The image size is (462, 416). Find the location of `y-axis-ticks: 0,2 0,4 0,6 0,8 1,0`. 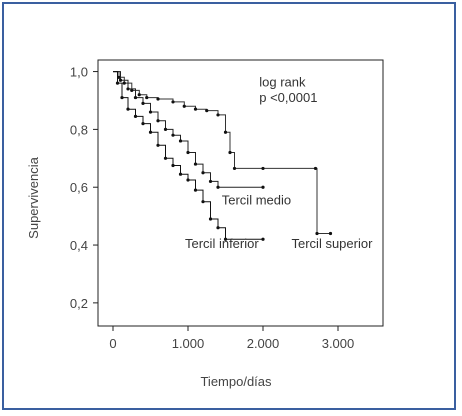

y-axis-ticks: 0,2 0,4 0,6 0,8 1,0 is located at coordinates (84, 188).